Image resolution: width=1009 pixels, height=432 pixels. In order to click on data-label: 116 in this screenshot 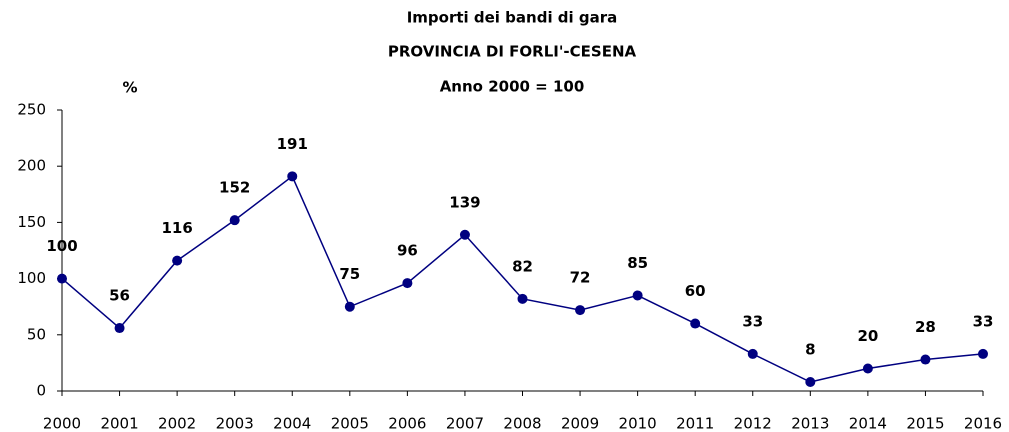, I will do `click(176, 228)`.